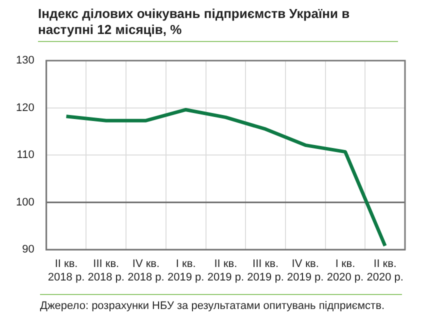 The height and width of the screenshot is (325, 429). Describe the element at coordinates (146, 271) in the screenshot. I see `x-tick-label: IV кв. 2018 р.` at that location.